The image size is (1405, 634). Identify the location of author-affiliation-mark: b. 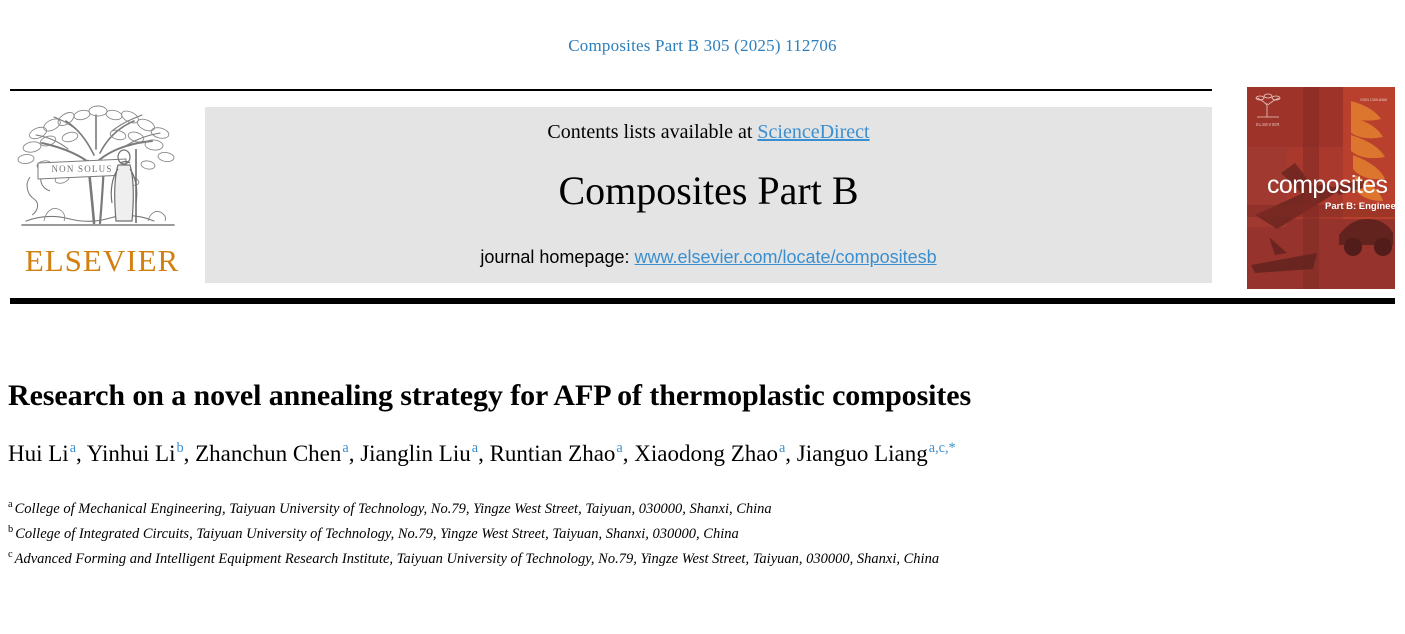
(180, 448).